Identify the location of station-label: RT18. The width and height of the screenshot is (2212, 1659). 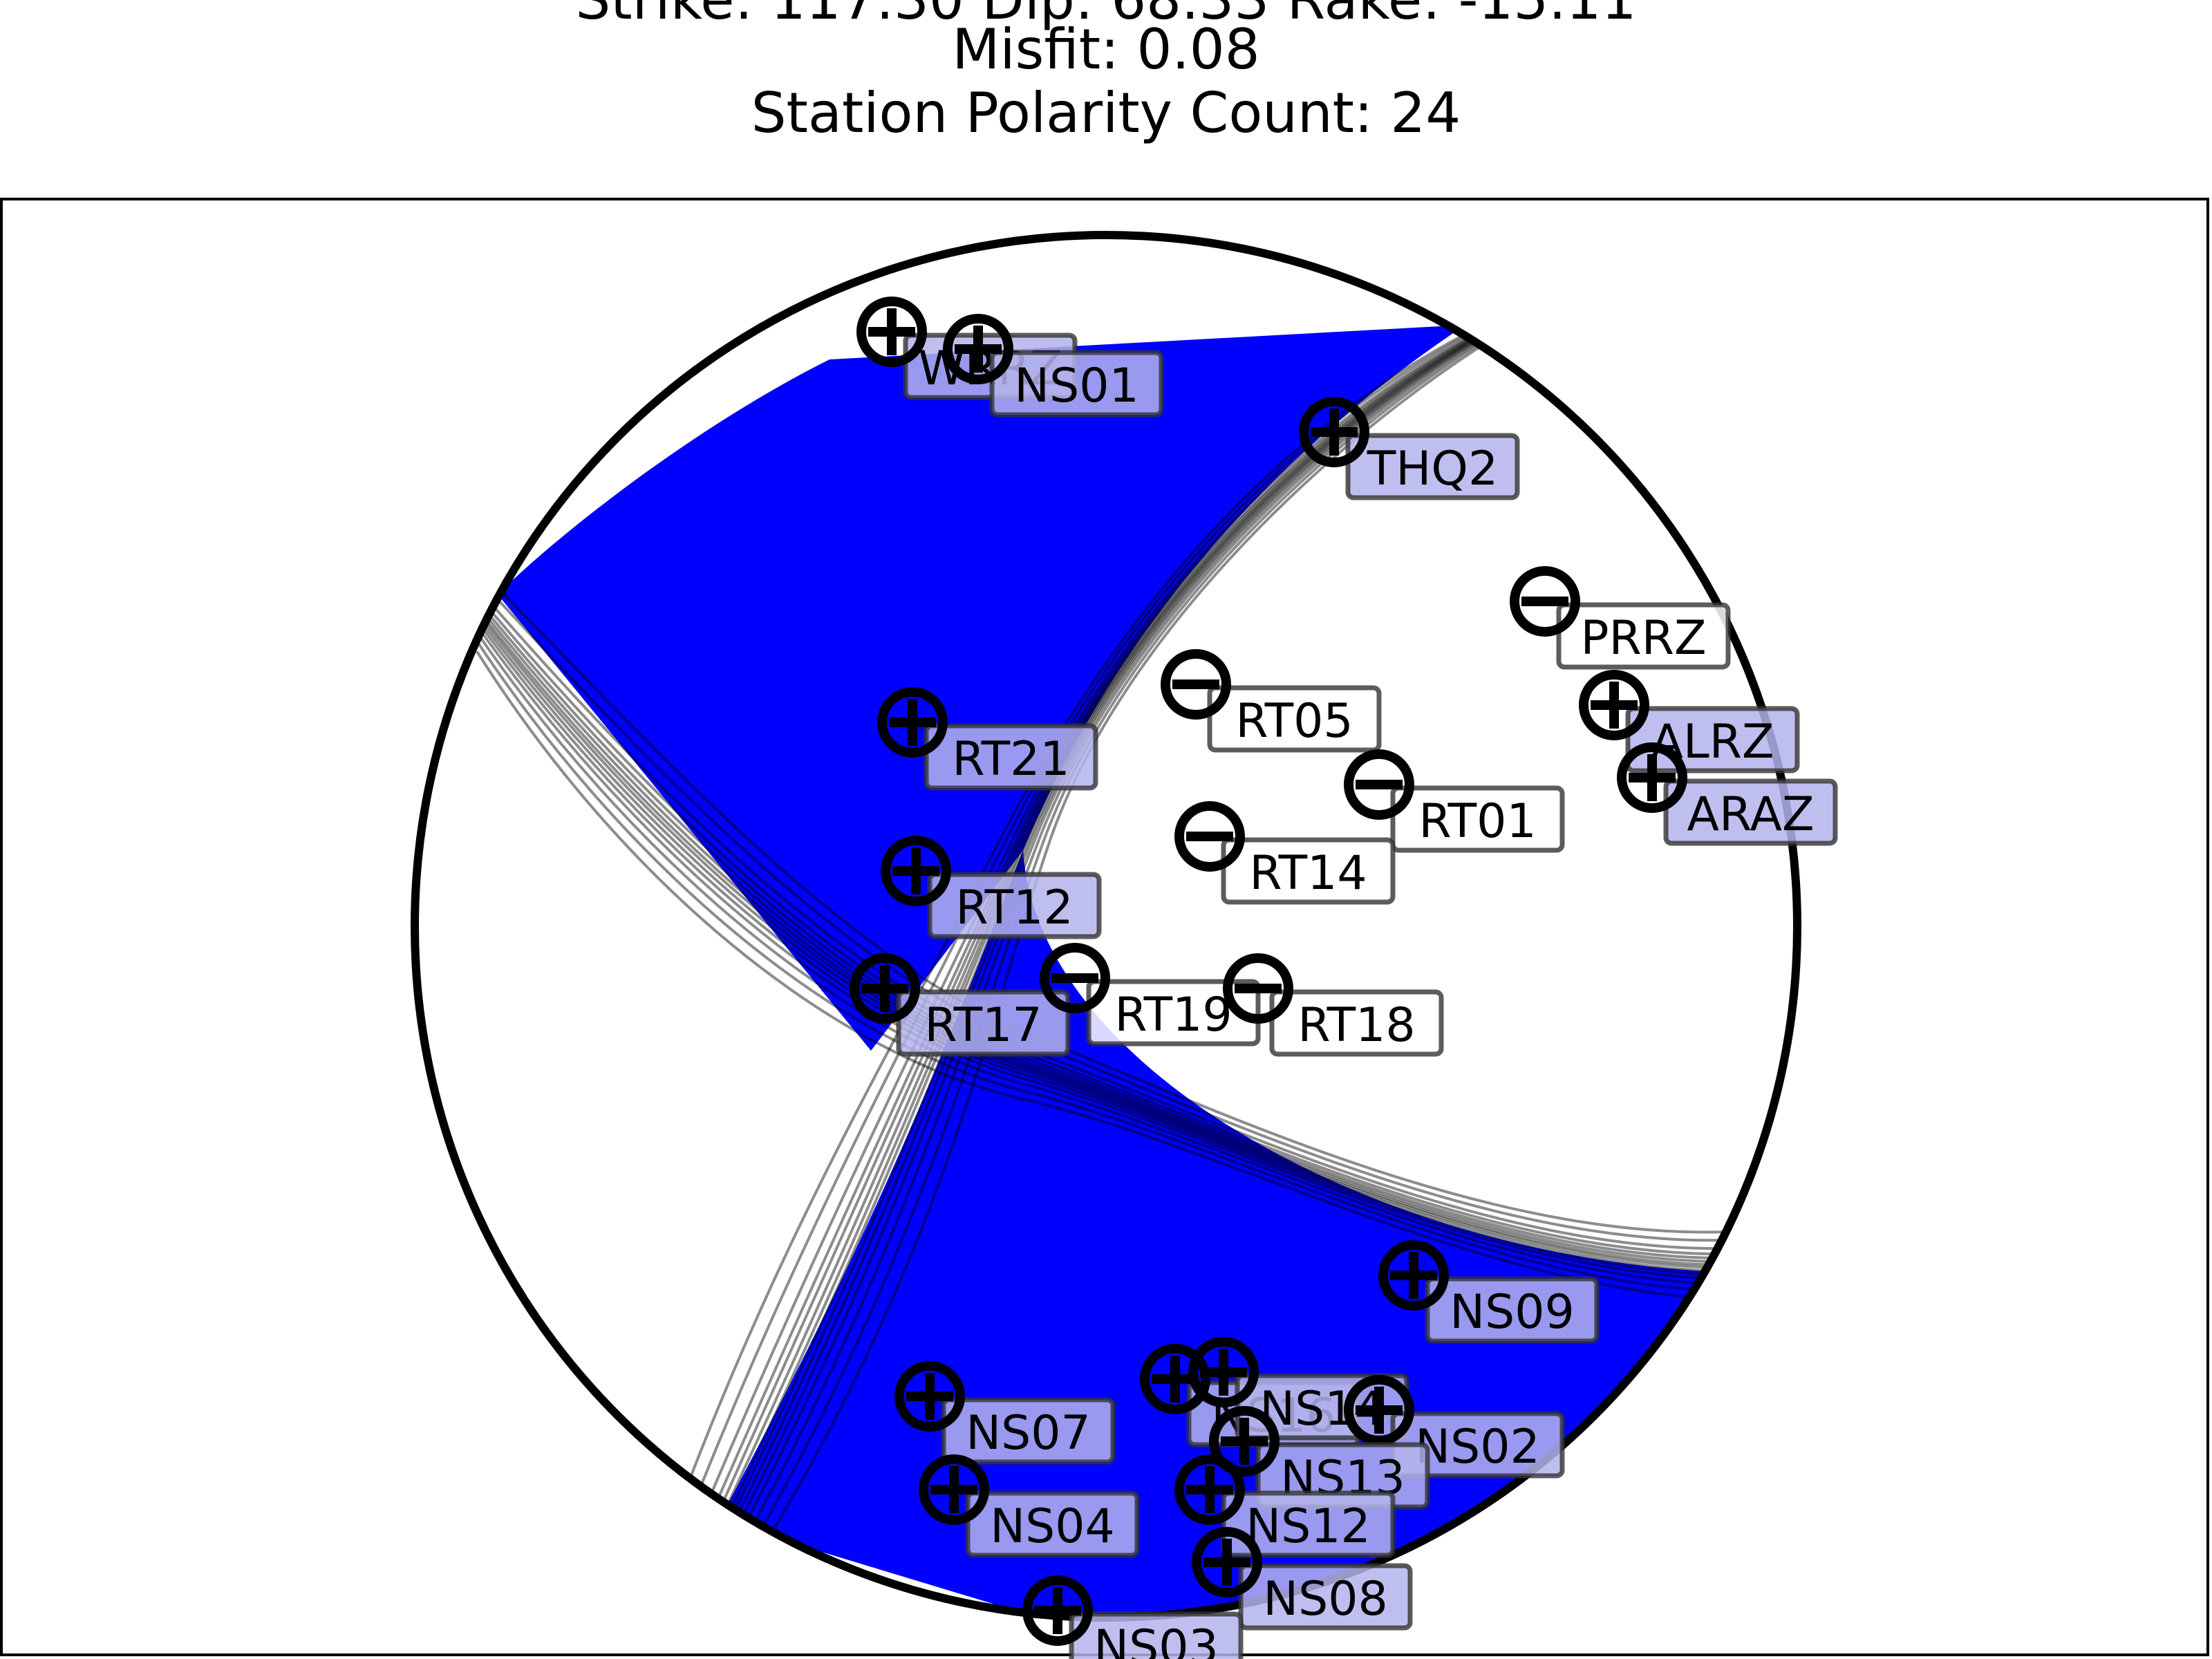
(1356, 1025).